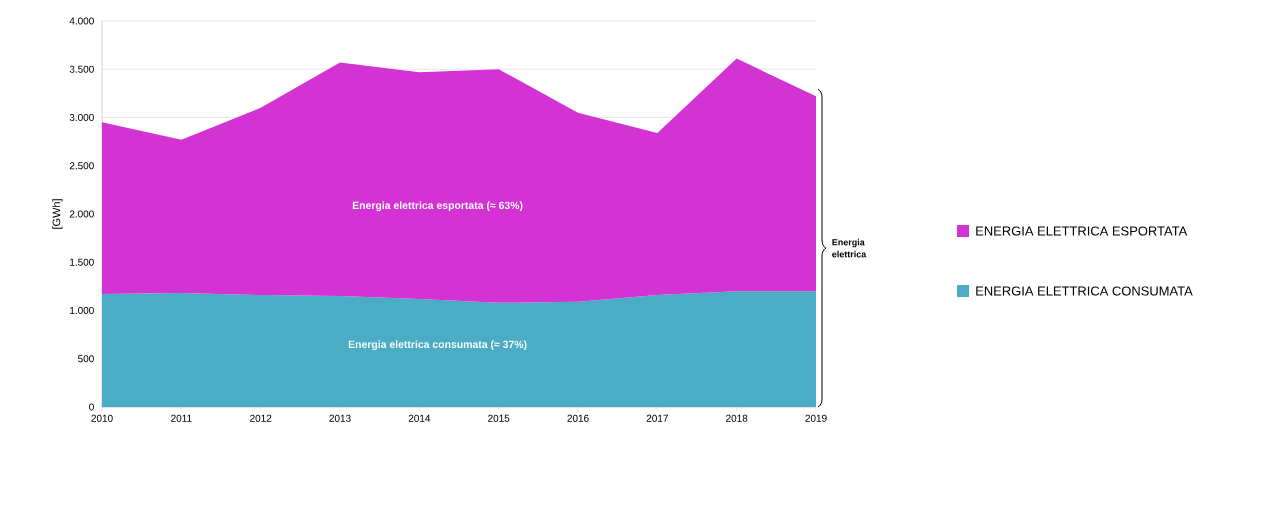 This screenshot has width=1265, height=517. I want to click on y-tick-label: 3.500, so click(81, 69).